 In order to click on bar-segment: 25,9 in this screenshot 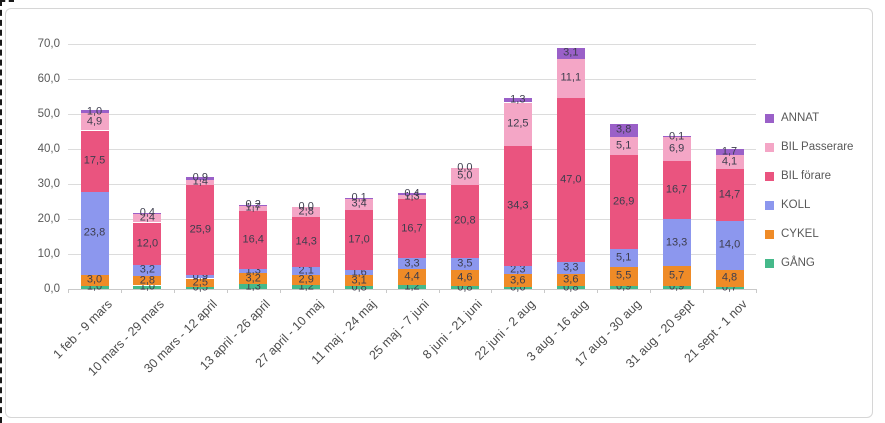, I will do `click(200, 230)`.